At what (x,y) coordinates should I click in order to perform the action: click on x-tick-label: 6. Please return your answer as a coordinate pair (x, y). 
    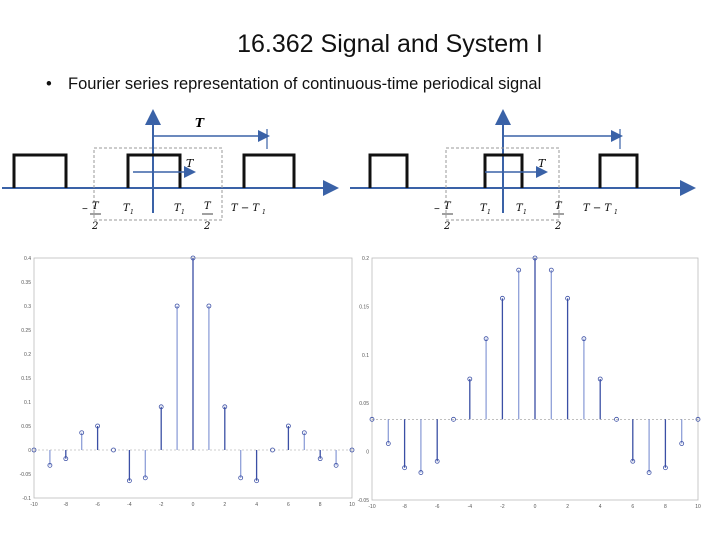
    Looking at the image, I should click on (288, 505).